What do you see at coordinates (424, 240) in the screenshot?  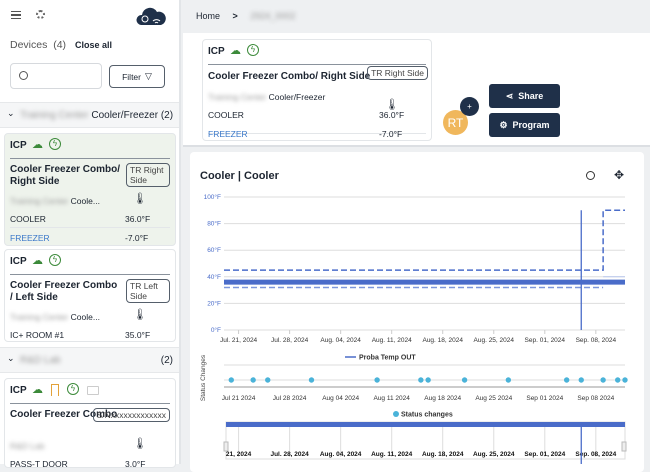 I see `upper-limit-line` at bounding box center [424, 240].